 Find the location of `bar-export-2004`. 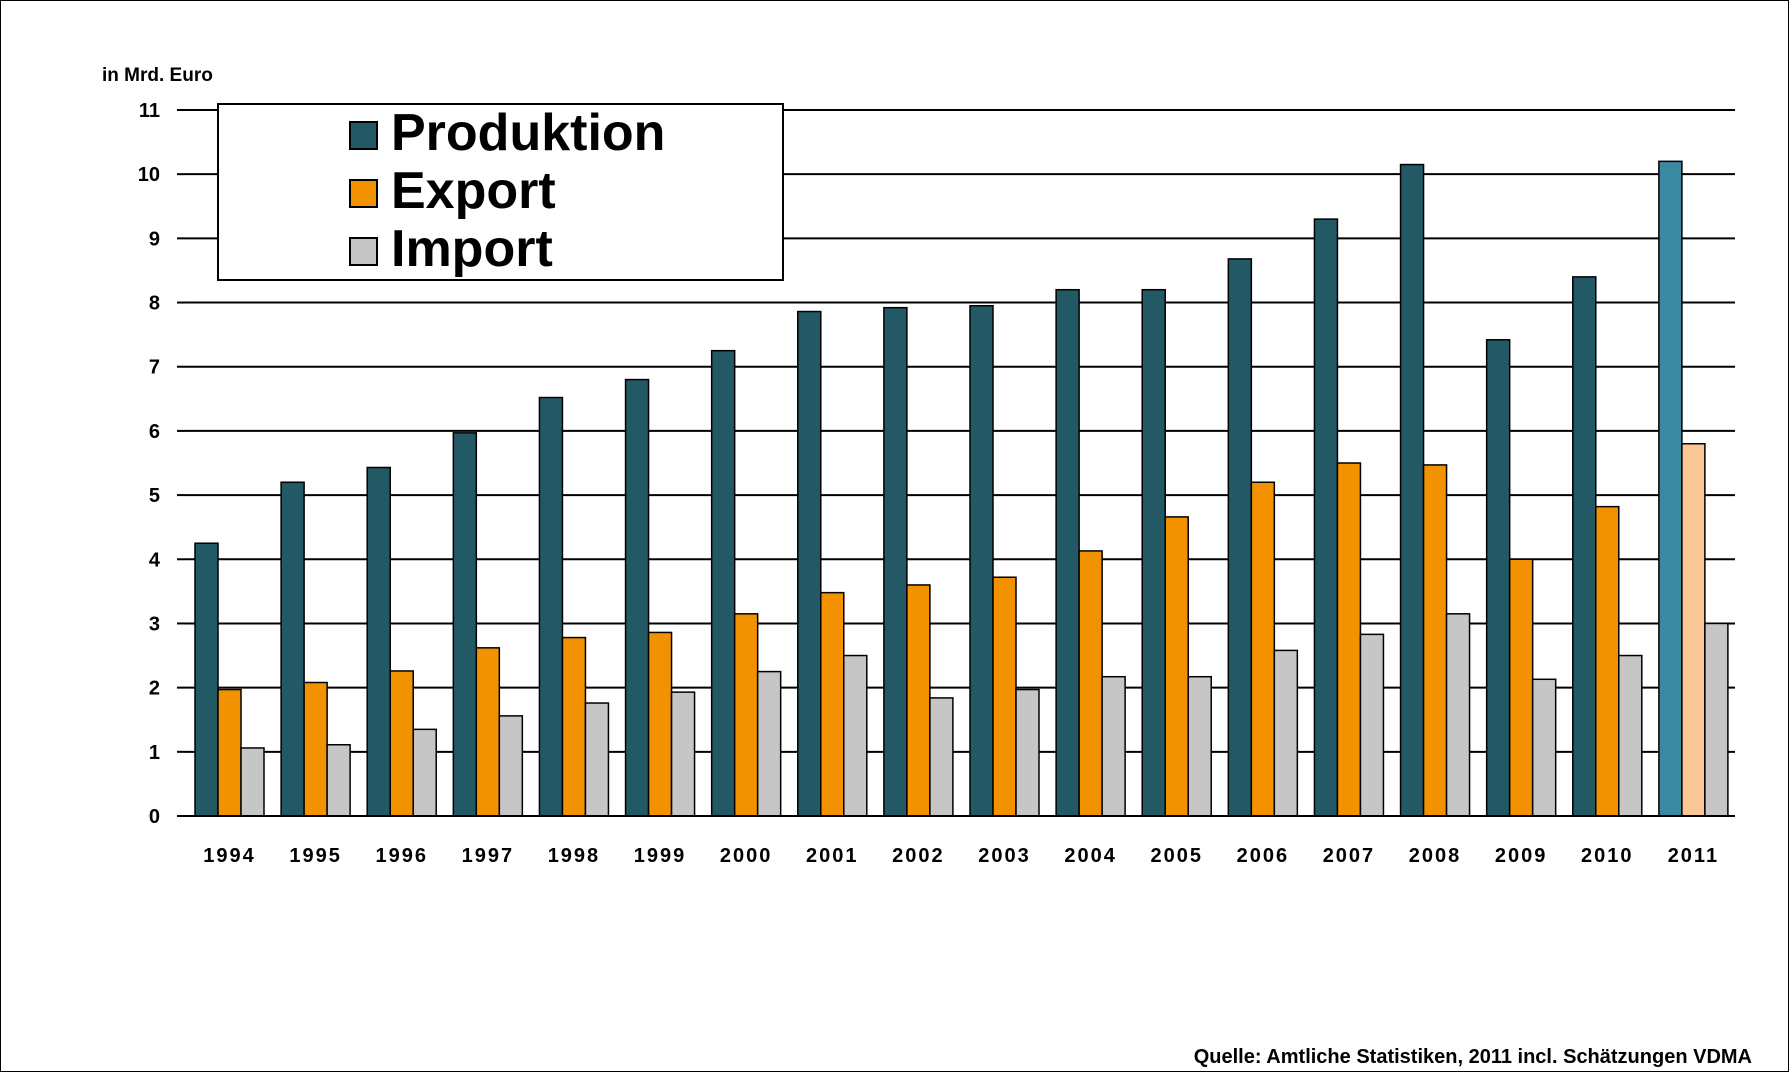

bar-export-2004 is located at coordinates (1090, 683).